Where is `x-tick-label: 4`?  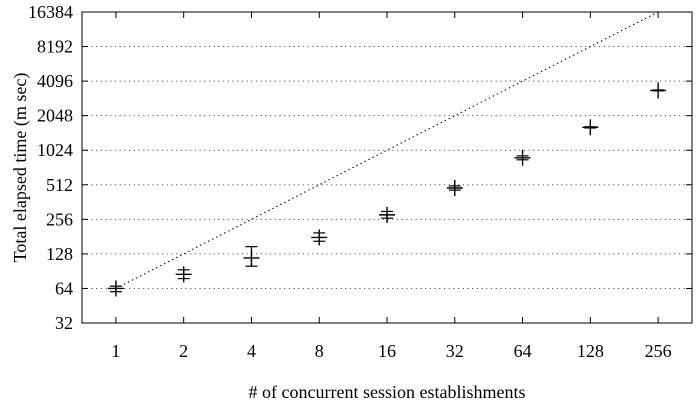 x-tick-label: 4 is located at coordinates (251, 351).